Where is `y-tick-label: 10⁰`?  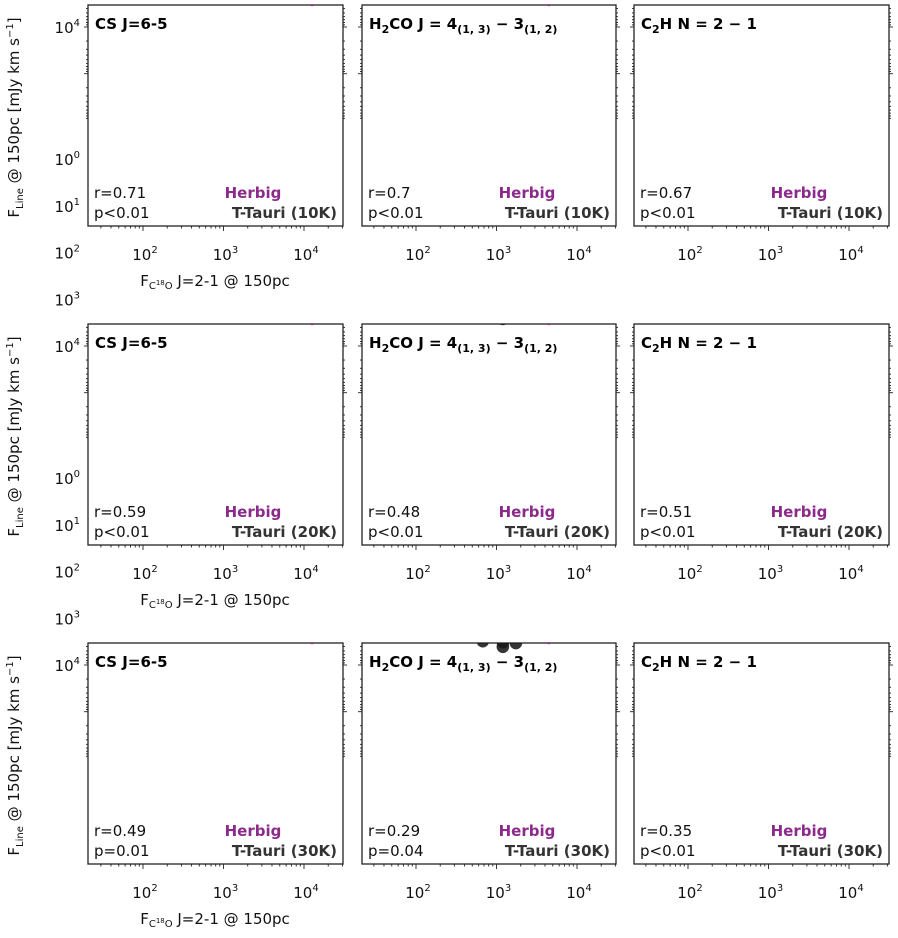
y-tick-label: 10⁰ is located at coordinates (67, 159).